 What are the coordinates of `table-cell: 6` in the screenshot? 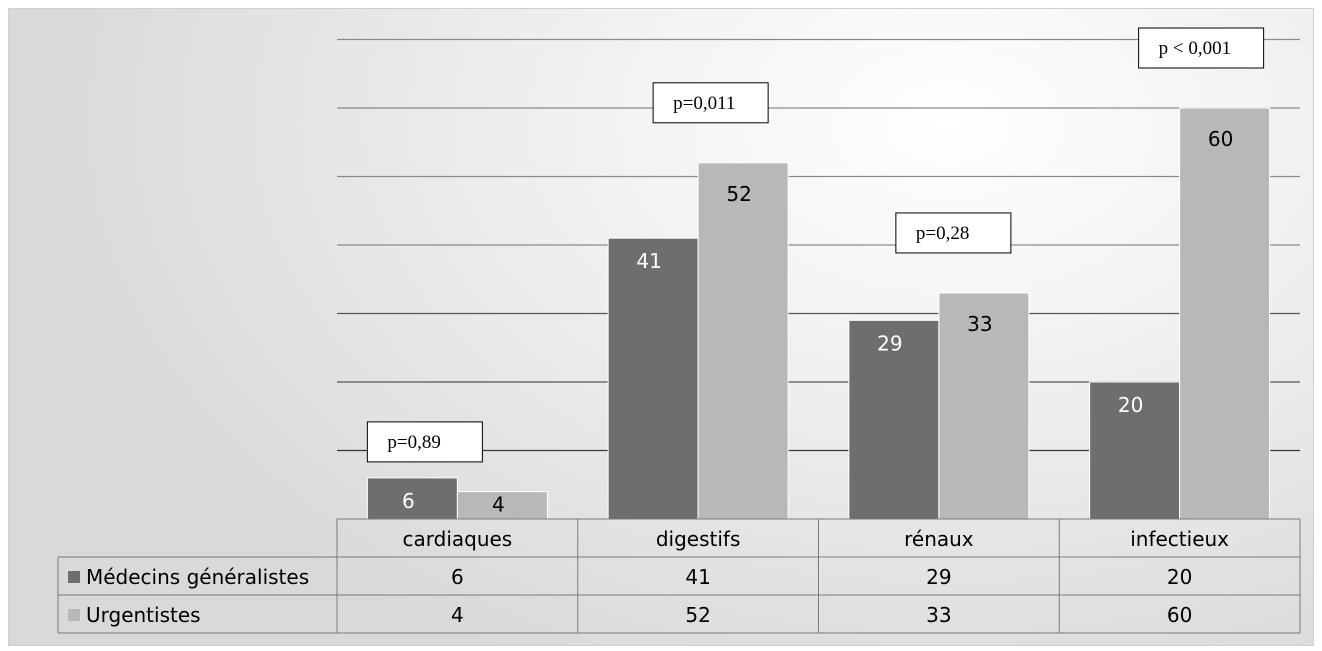 It's located at (457, 577).